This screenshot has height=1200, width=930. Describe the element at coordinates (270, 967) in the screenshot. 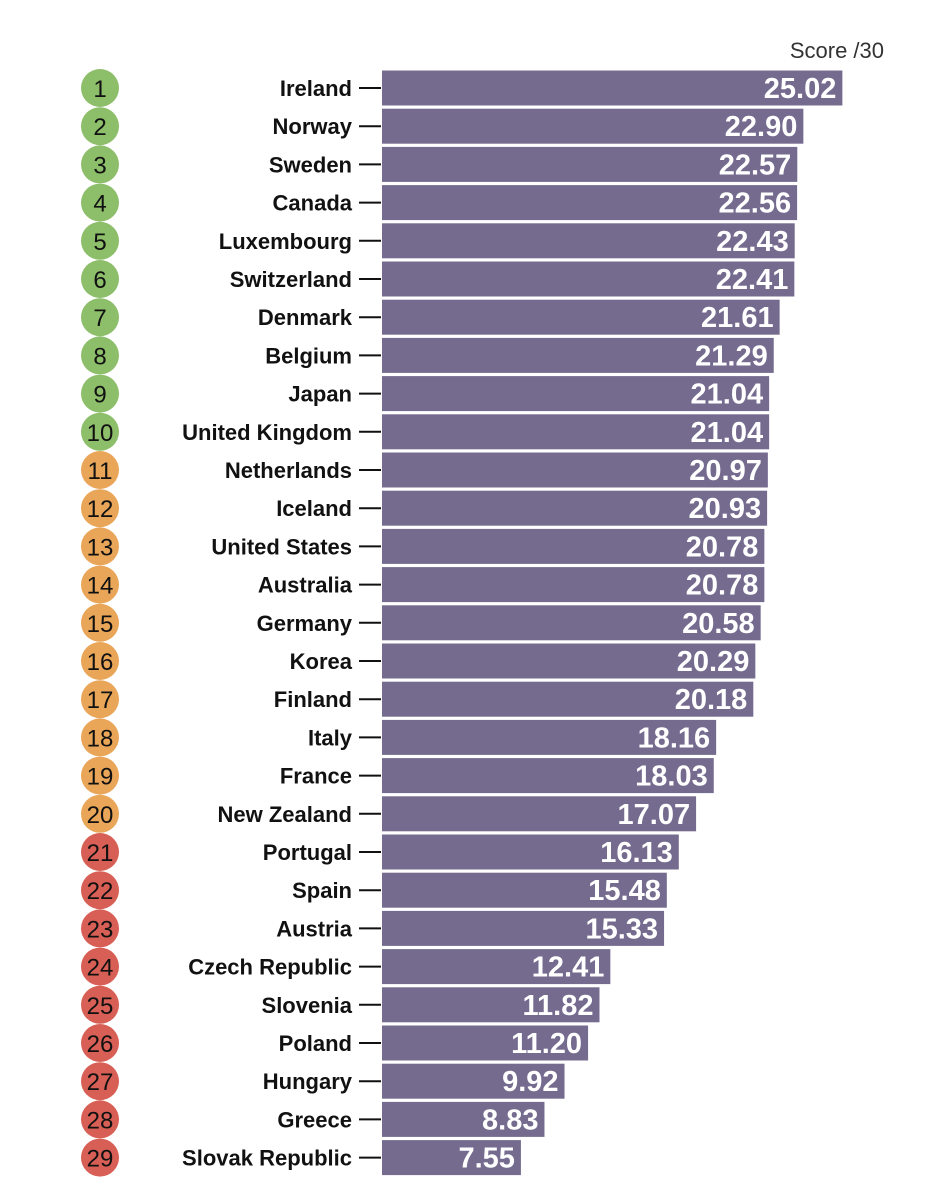

I see `country-label: Czech Republic` at that location.